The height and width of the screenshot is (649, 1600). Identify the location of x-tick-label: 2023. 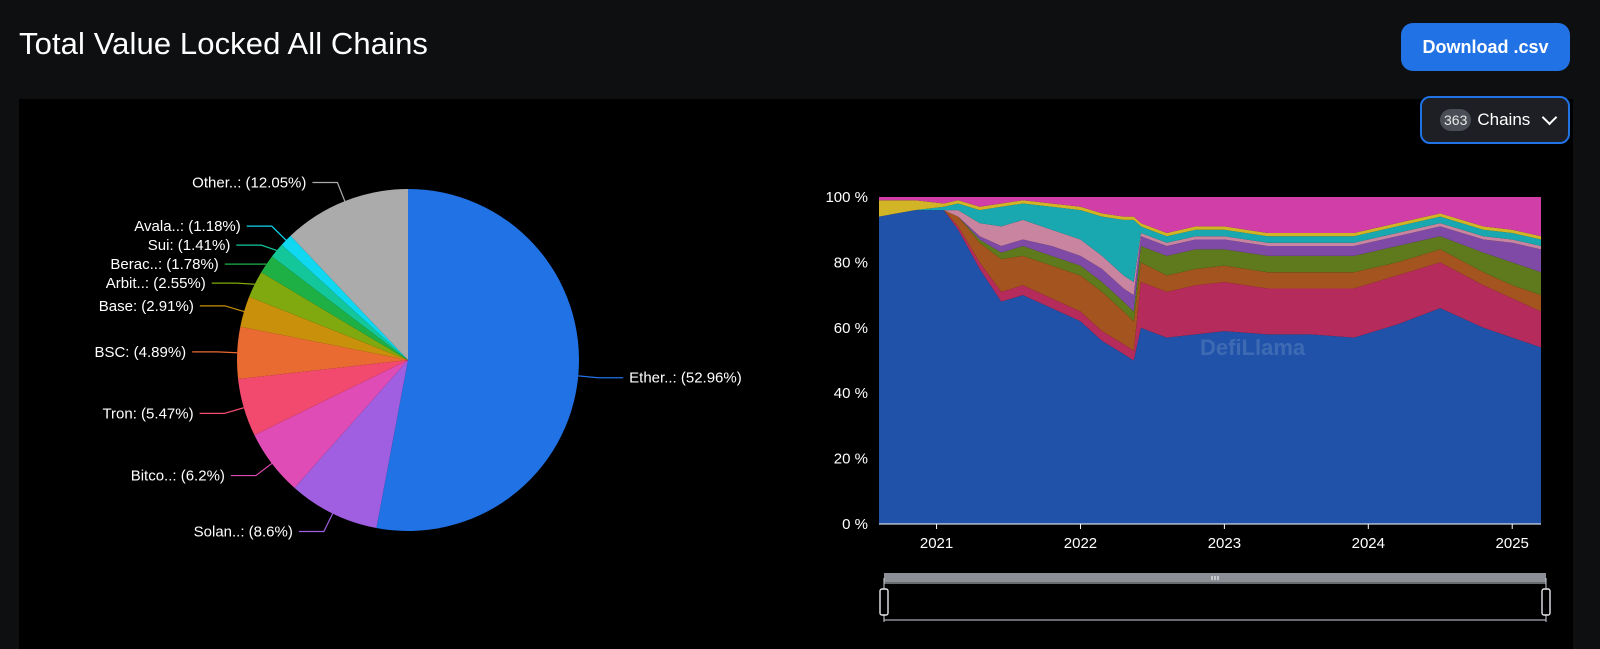
(1224, 543).